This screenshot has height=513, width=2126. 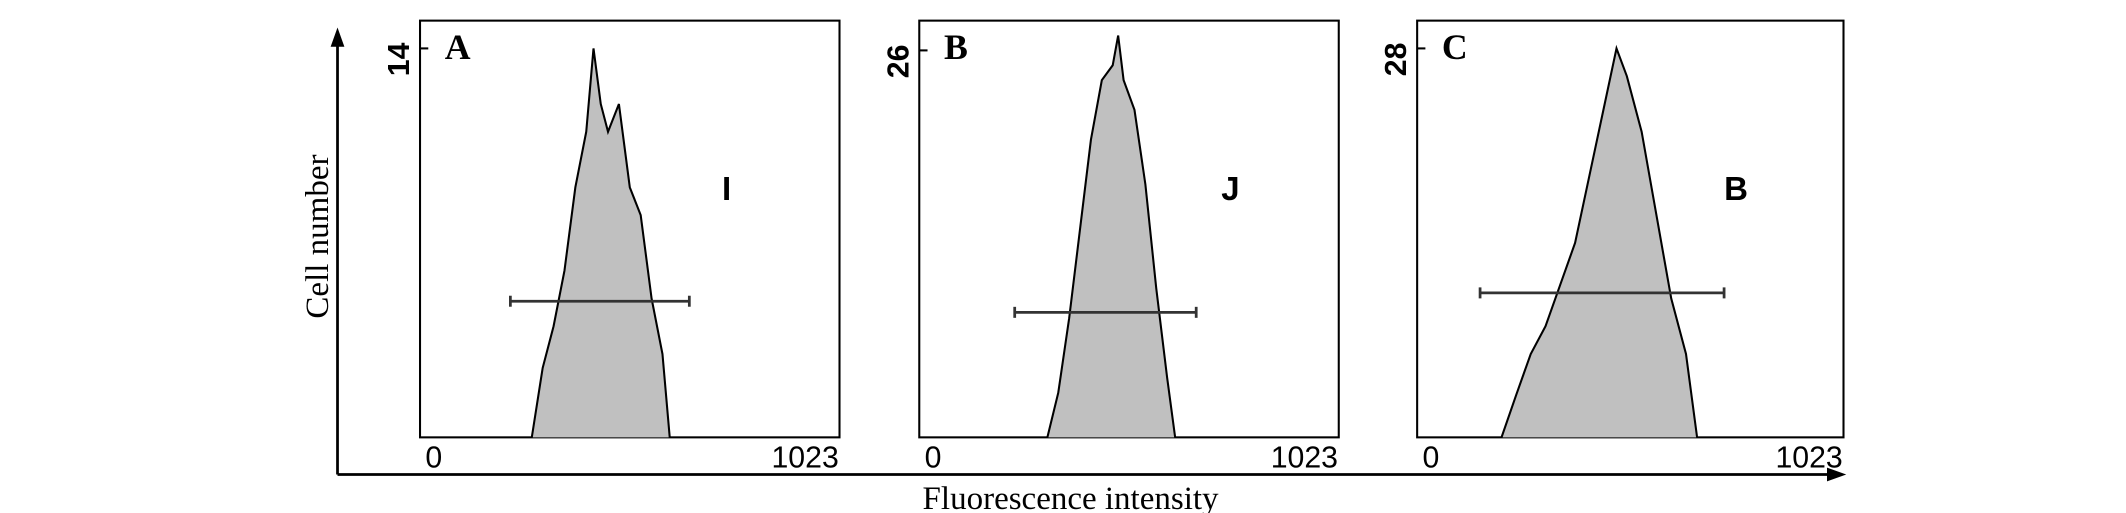 What do you see at coordinates (458, 47) in the screenshot?
I see `panel-label: A` at bounding box center [458, 47].